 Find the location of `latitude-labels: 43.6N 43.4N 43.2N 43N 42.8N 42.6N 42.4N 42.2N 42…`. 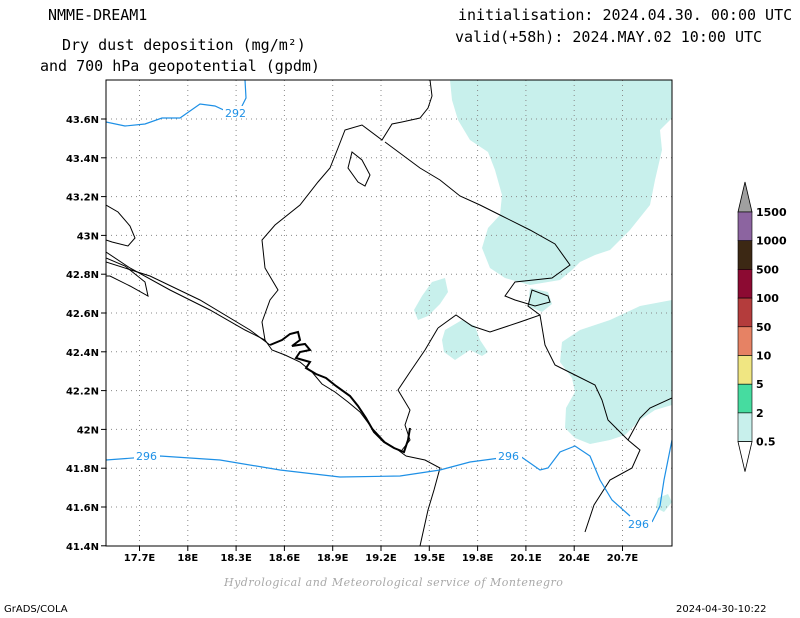

latitude-labels: 43.6N 43.4N 43.2N 43N 42.8N 42.6N 42.4N 42.2N 42… is located at coordinates (86, 334).